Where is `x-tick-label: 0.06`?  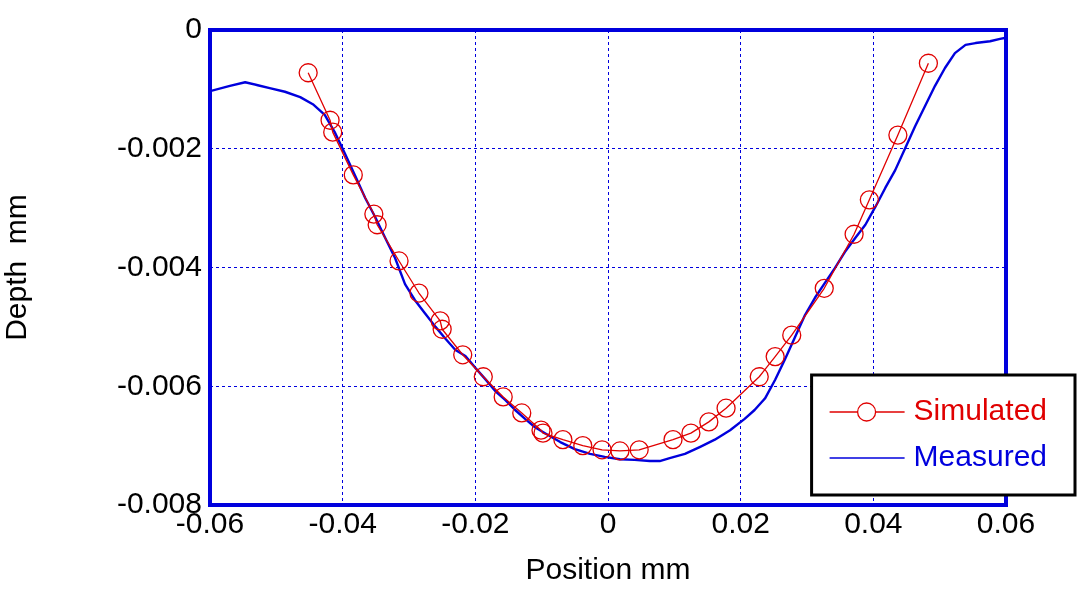 x-tick-label: 0.06 is located at coordinates (1006, 523).